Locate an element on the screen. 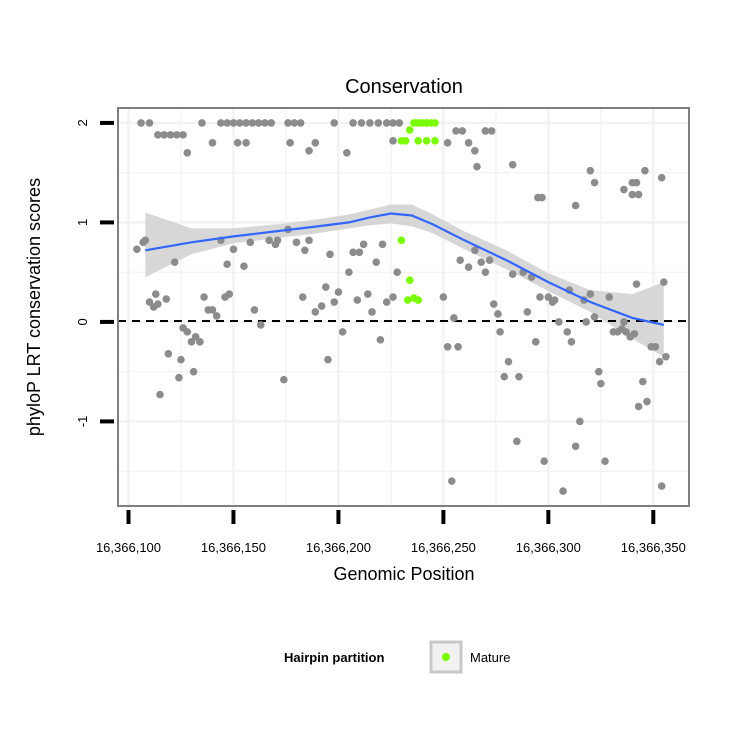  legend-title: Hairpin partition is located at coordinates (334, 657).